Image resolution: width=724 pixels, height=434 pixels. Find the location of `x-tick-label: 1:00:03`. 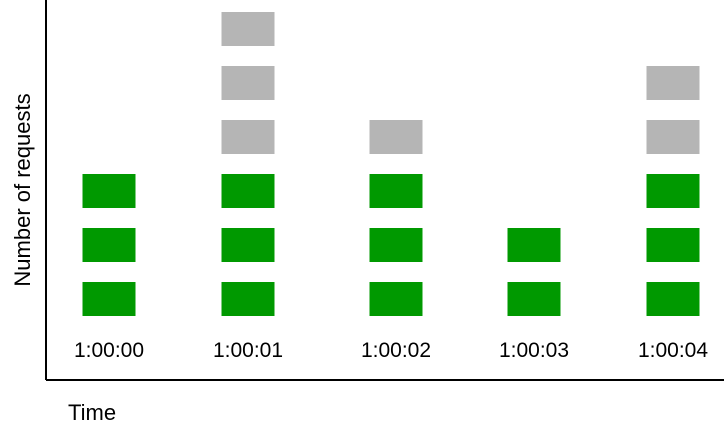

x-tick-label: 1:00:03 is located at coordinates (534, 350).